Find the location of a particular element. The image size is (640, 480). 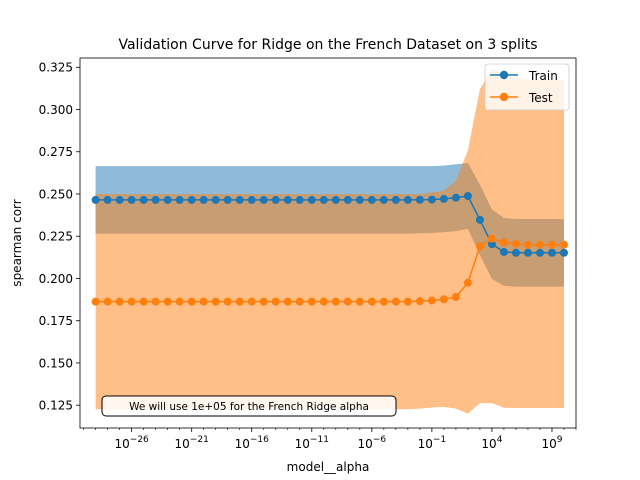

y-tick-label: 0.325 is located at coordinates (56, 68).